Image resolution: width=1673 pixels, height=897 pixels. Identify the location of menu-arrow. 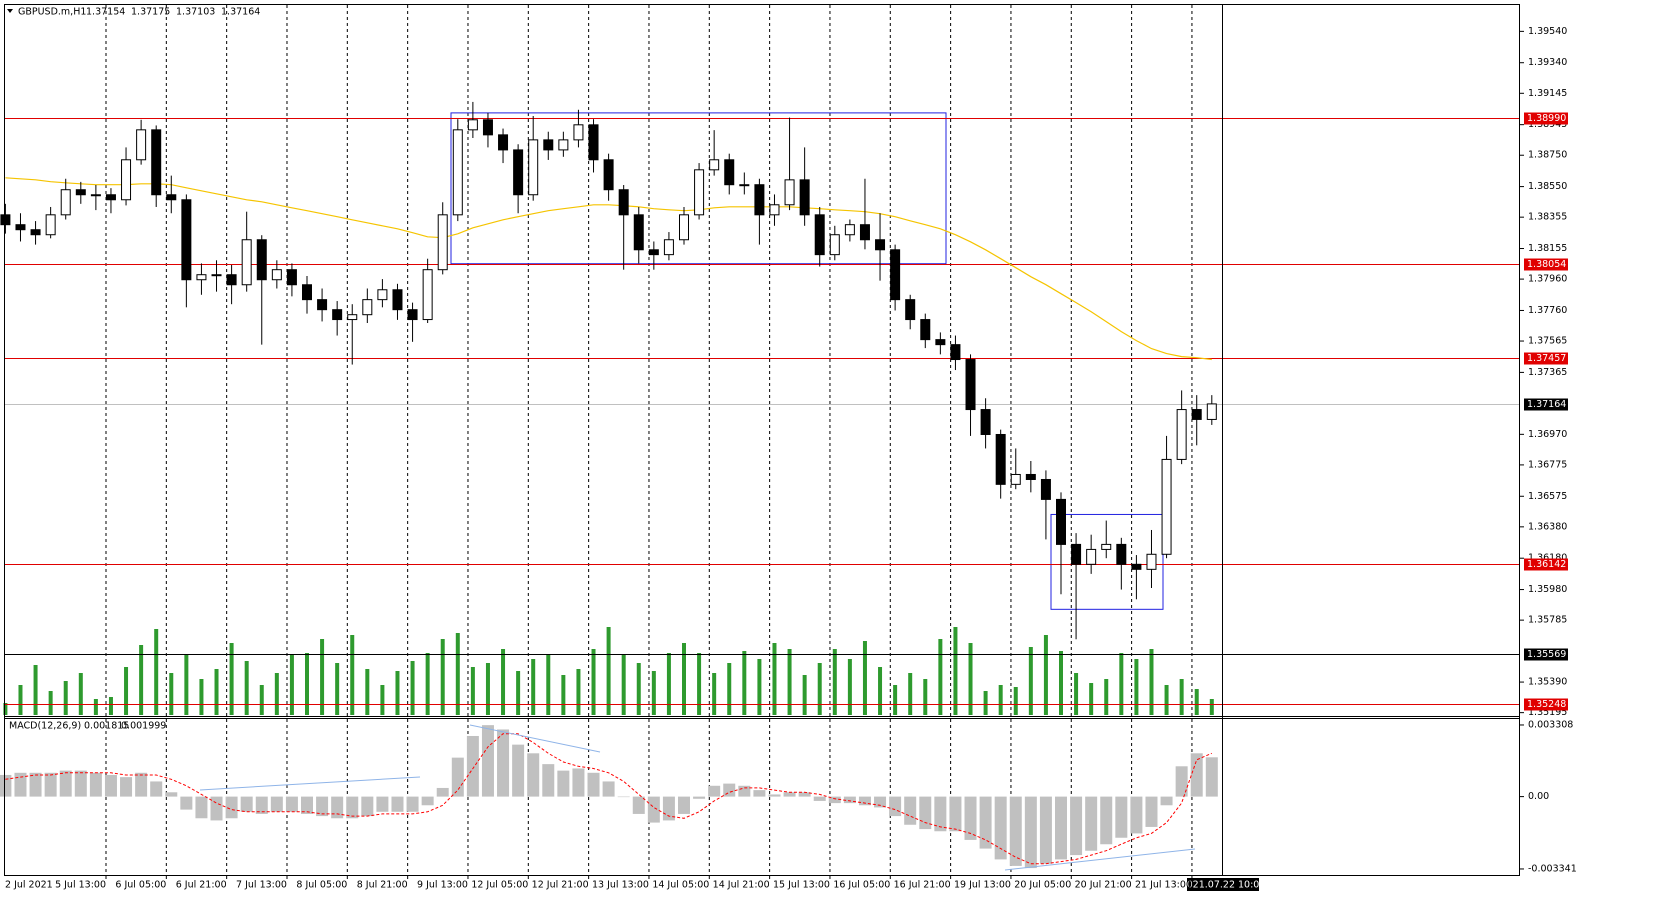
(10, 11).